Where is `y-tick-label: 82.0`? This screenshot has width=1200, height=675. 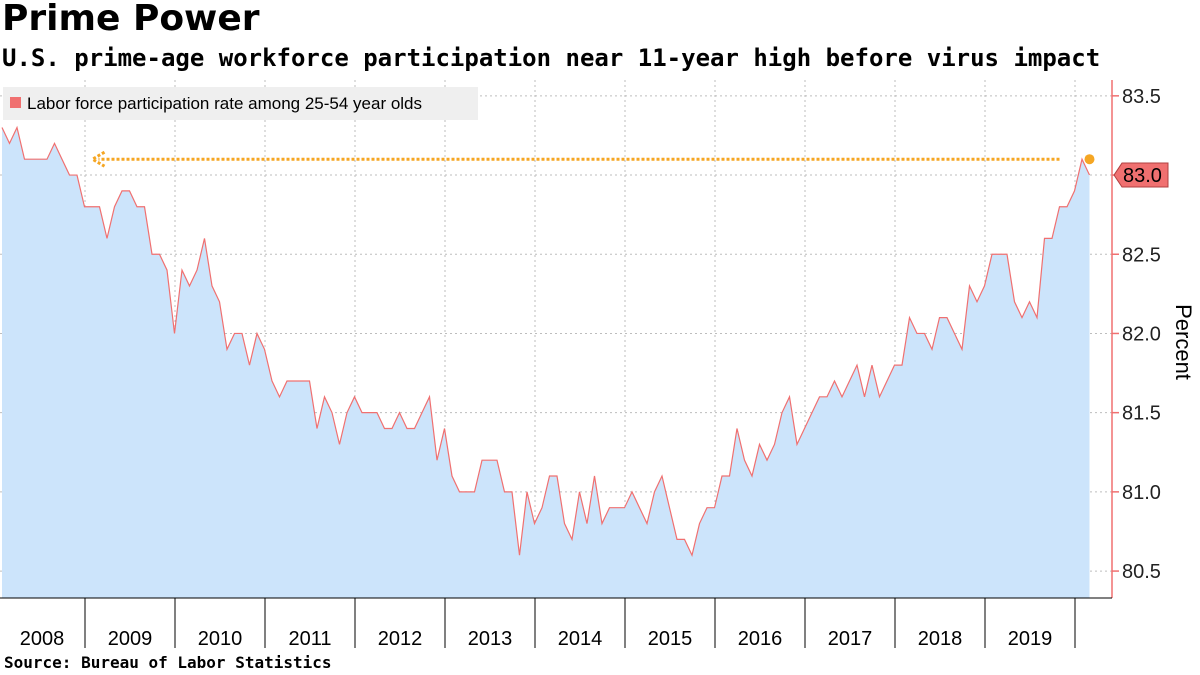 y-tick-label: 82.0 is located at coordinates (1141, 334).